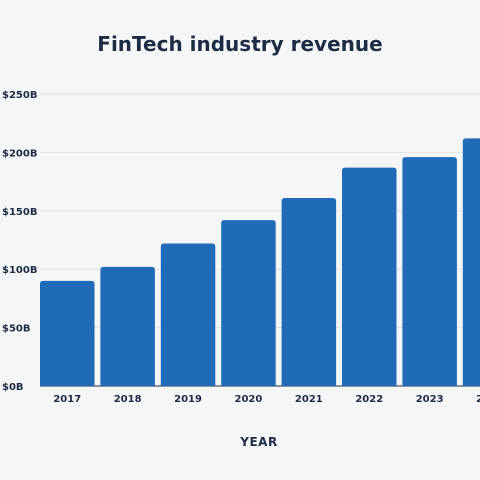 The width and height of the screenshot is (480, 480). What do you see at coordinates (128, 399) in the screenshot?
I see `x-tick-label: 2018` at bounding box center [128, 399].